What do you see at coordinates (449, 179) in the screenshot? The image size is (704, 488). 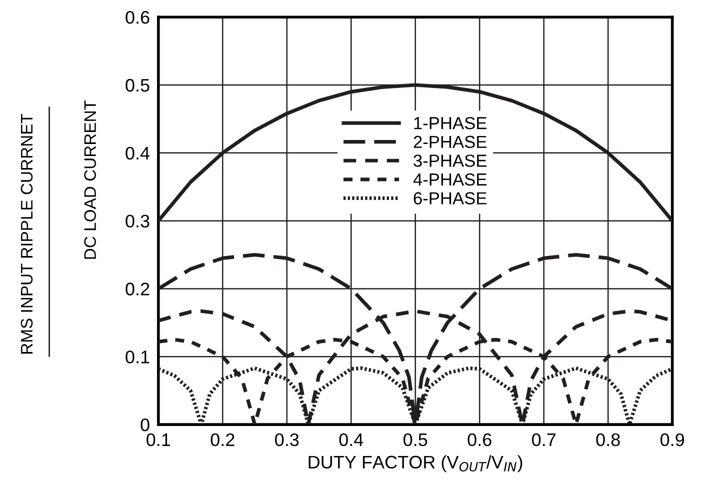 I see `legend-label: 4-PHASE` at bounding box center [449, 179].